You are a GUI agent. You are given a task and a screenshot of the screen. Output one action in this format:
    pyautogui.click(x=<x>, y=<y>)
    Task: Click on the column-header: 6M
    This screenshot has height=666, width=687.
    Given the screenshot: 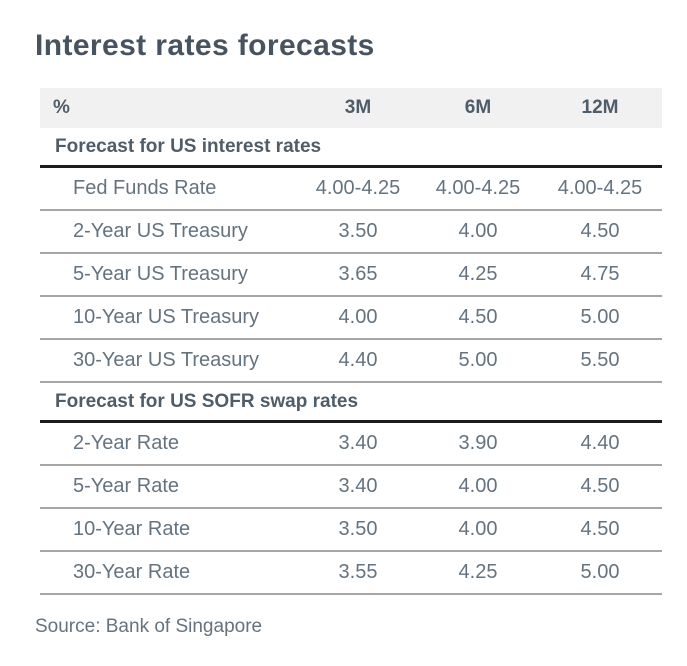 What is the action you would take?
    pyautogui.click(x=478, y=107)
    